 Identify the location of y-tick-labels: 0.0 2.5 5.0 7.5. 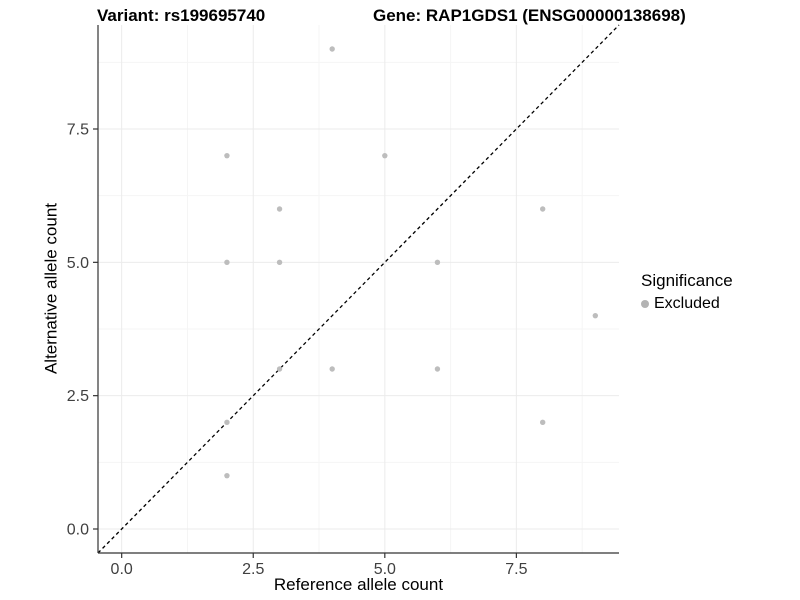
(78, 330).